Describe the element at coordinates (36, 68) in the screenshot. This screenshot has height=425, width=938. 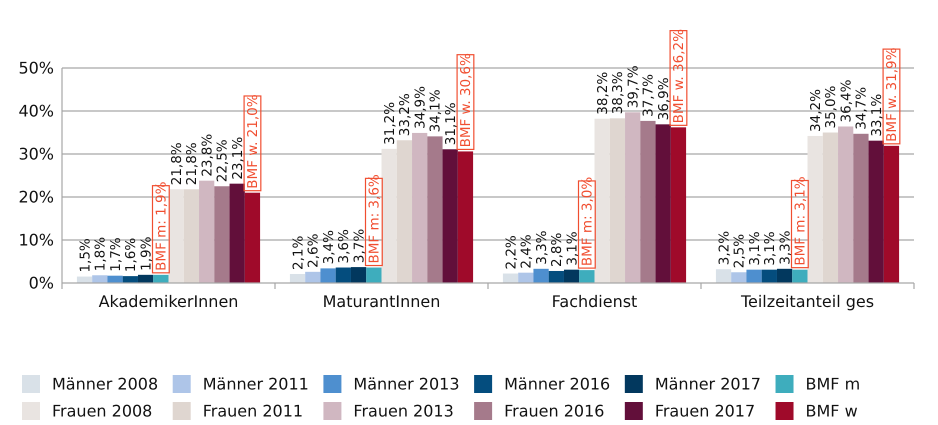
I see `y-tick-label: 50%` at that location.